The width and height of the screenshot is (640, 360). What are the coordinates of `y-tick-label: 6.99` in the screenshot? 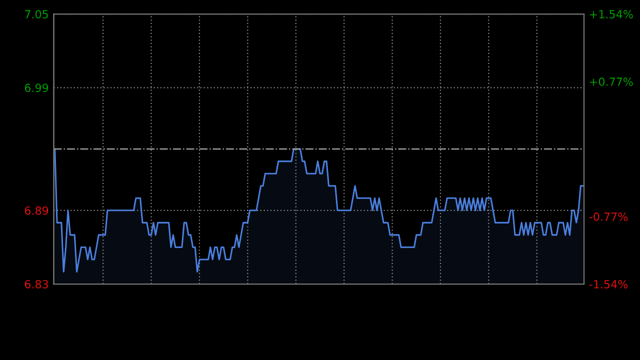 It's located at (36, 88).